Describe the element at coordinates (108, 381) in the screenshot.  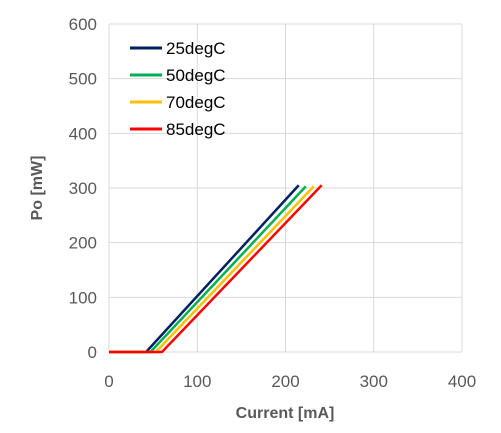
I see `x-tick-label: 0` at that location.